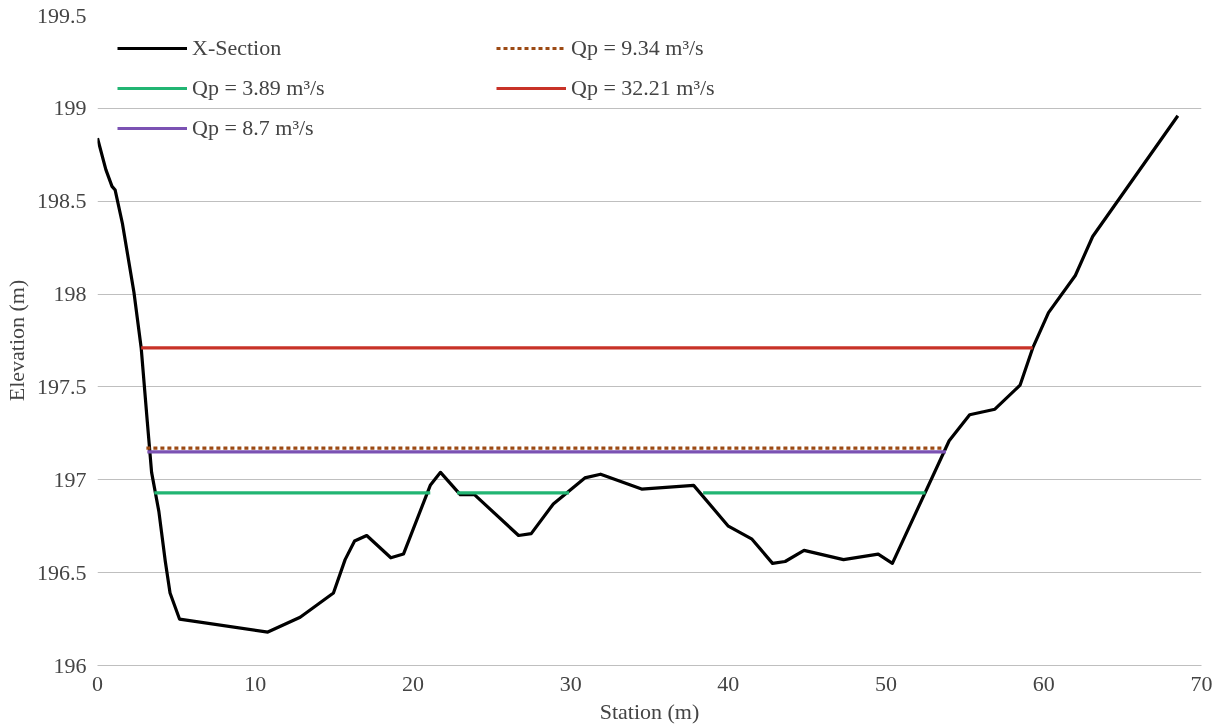 The image size is (1231, 726). Describe the element at coordinates (62, 201) in the screenshot. I see `y-tick-label: 198.5` at that location.